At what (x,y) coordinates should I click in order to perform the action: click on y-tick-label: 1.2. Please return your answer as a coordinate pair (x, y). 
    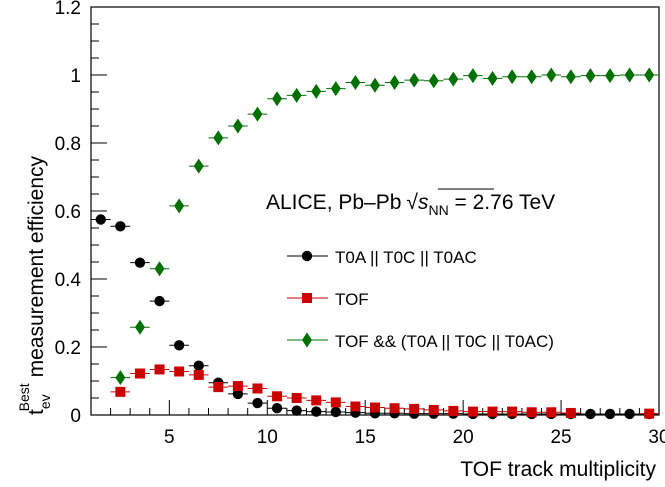
    Looking at the image, I should click on (68, 9).